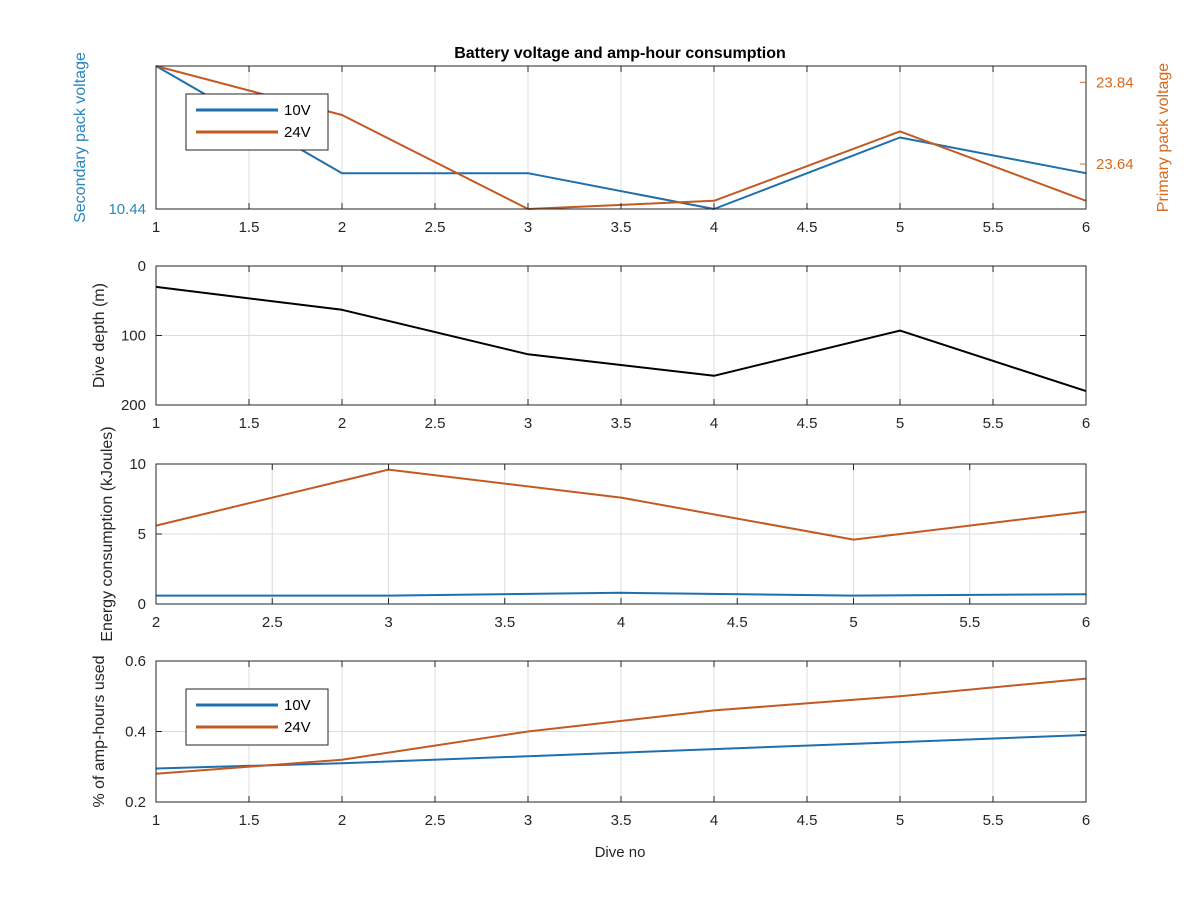  I want to click on y-tick-label: 200, so click(133, 405).